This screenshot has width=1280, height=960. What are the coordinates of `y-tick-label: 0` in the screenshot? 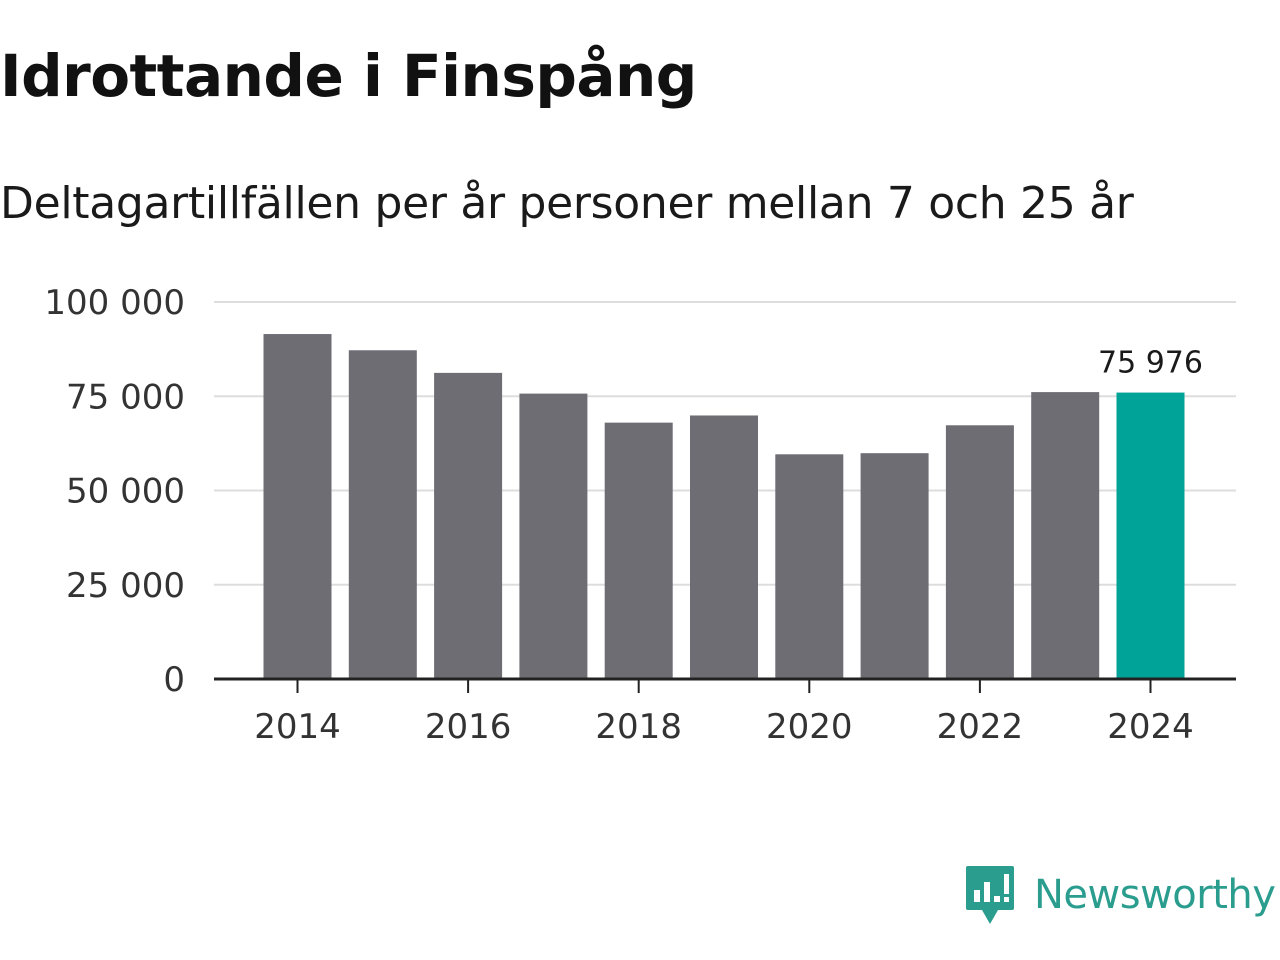 It's located at (174, 680).